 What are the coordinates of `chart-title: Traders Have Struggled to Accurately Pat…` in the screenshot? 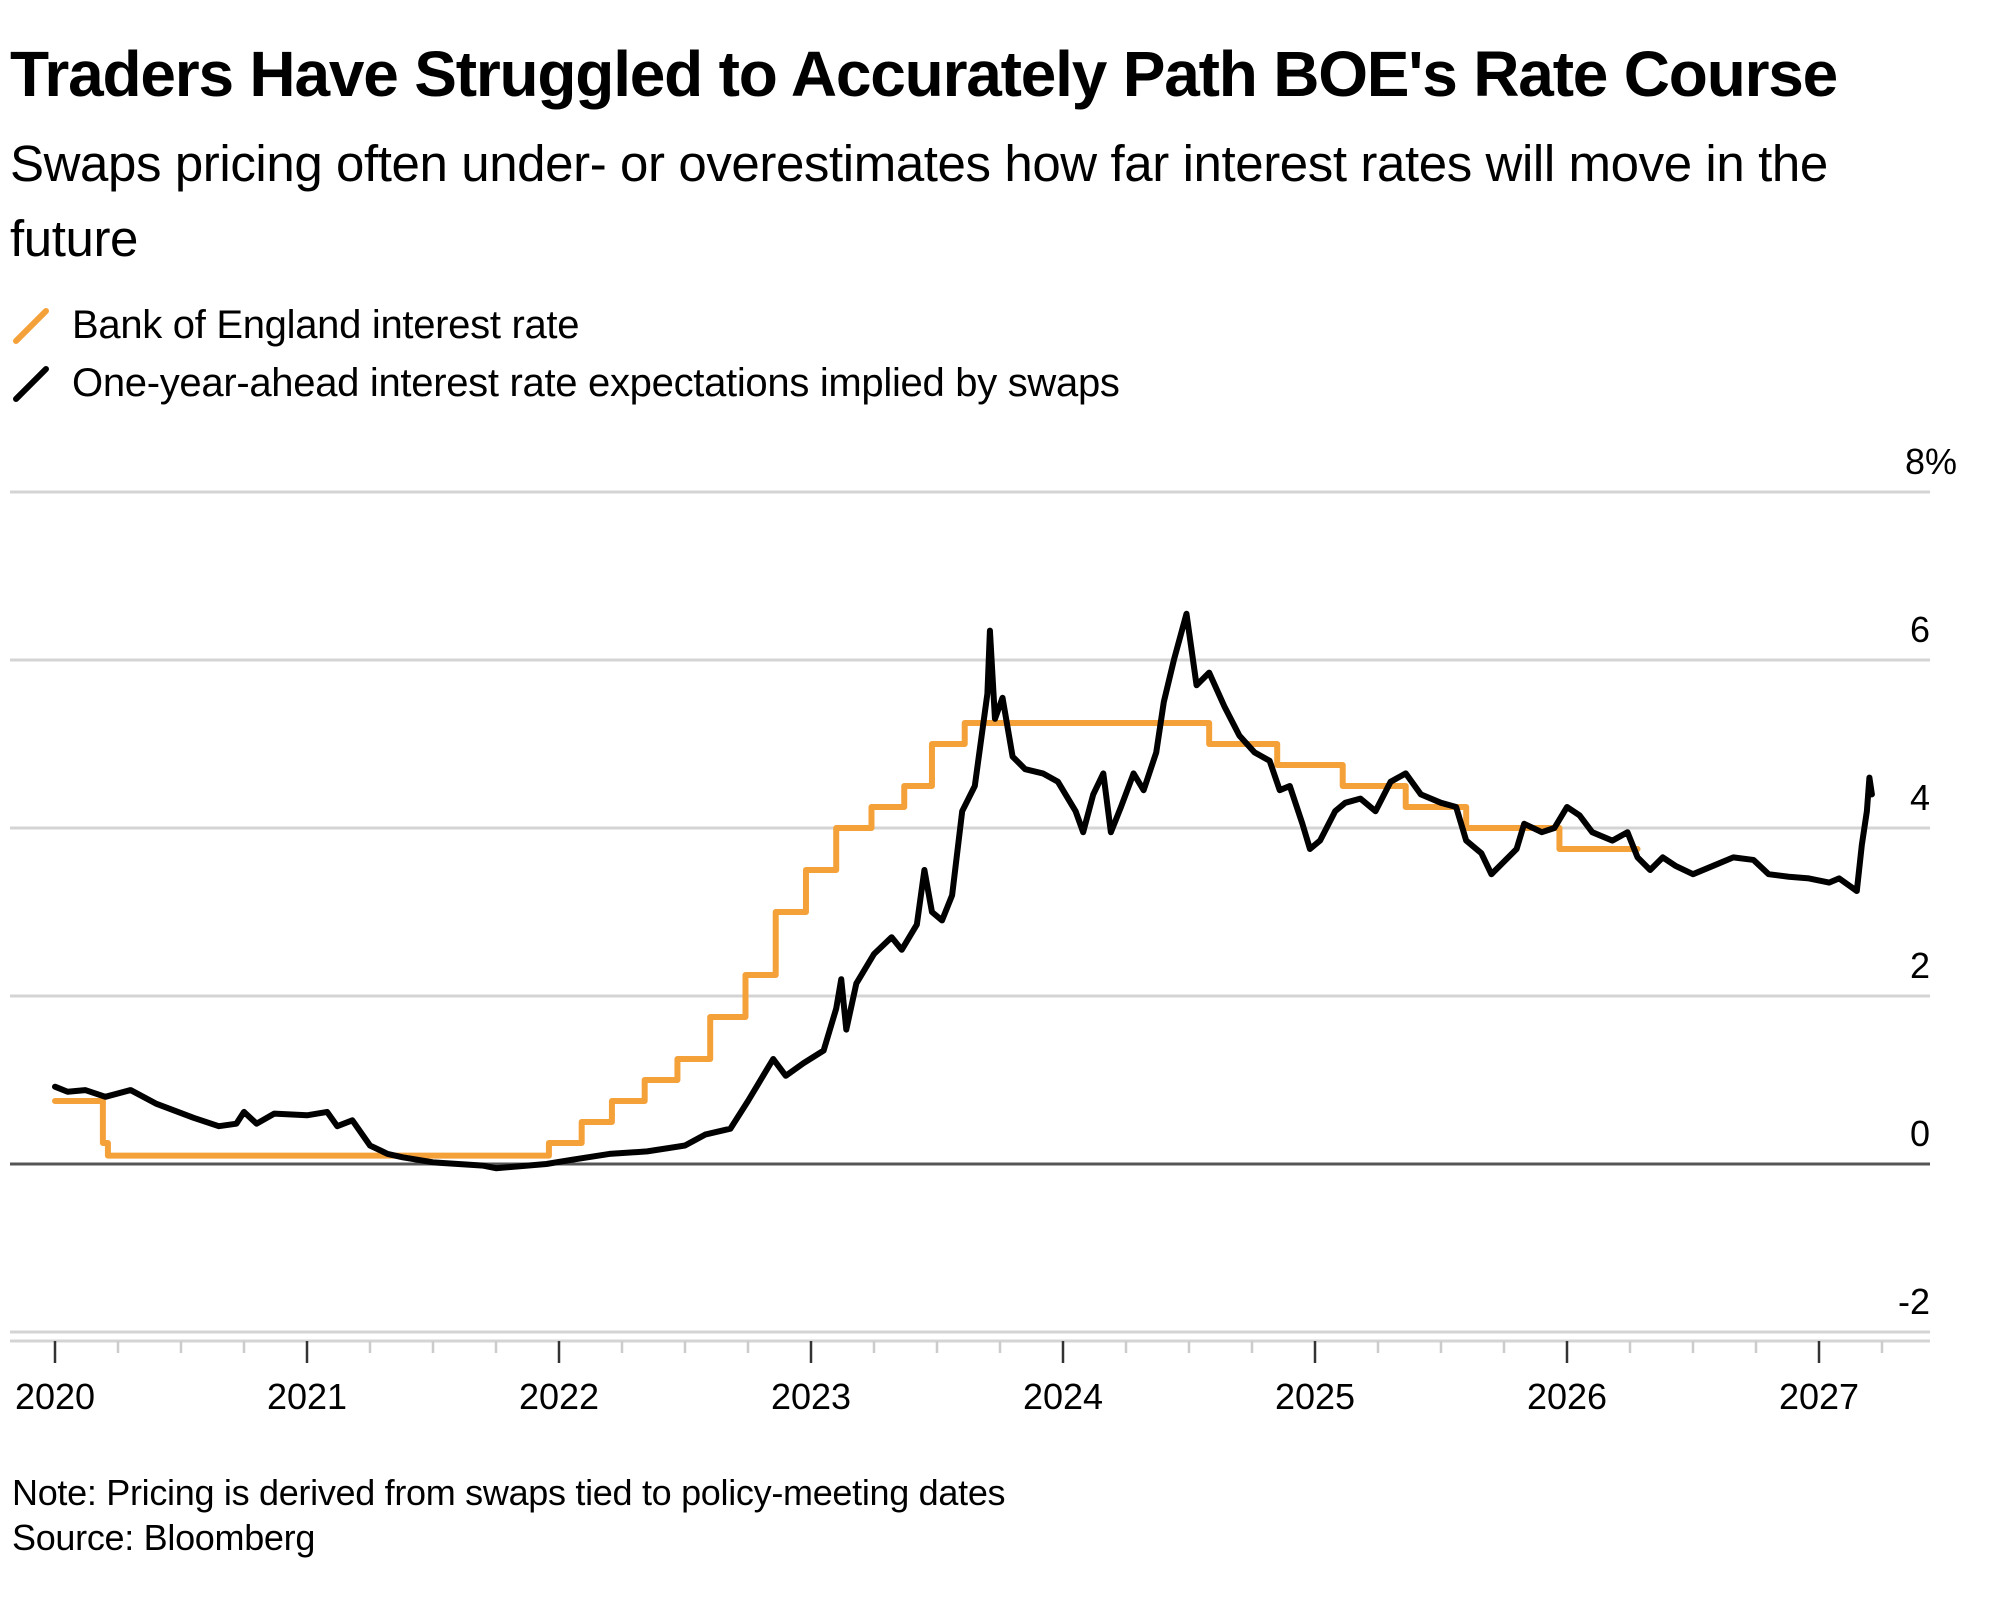 It's located at (924, 74).